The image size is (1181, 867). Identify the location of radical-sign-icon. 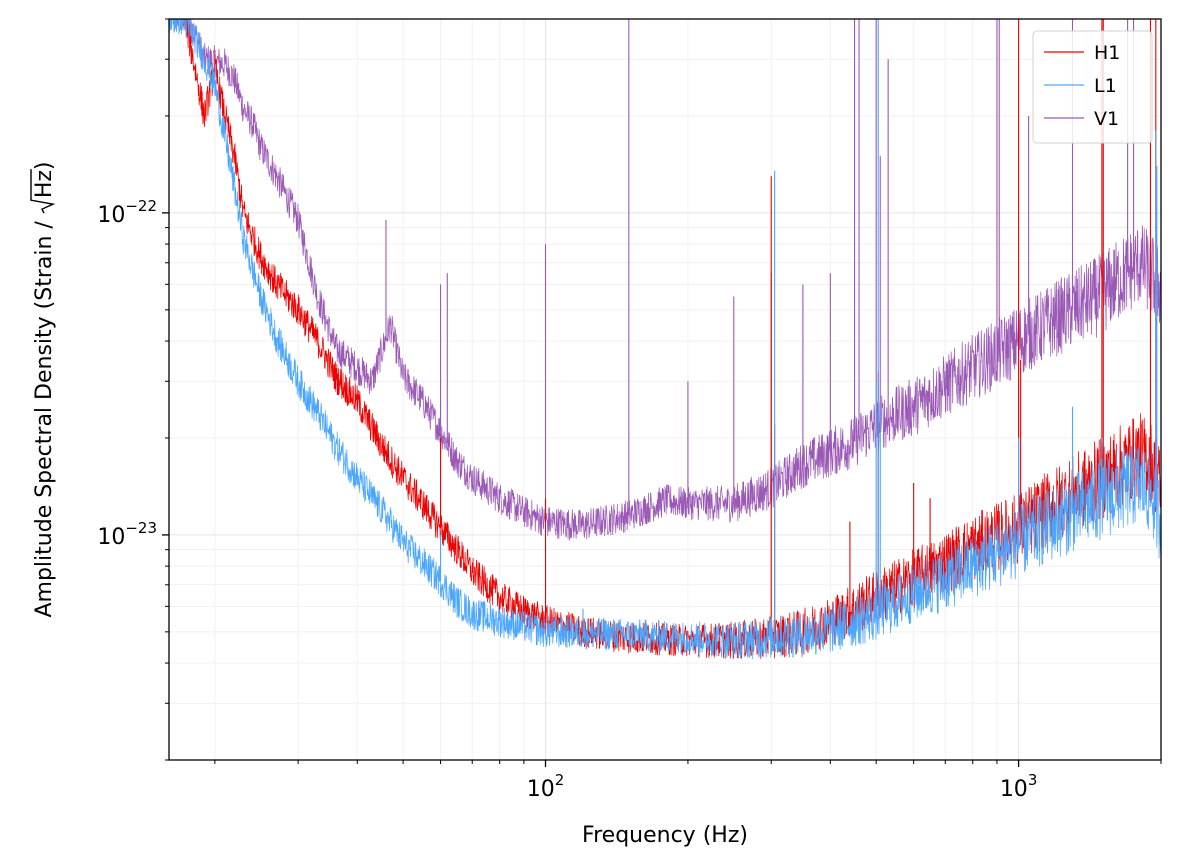
(43, 191).